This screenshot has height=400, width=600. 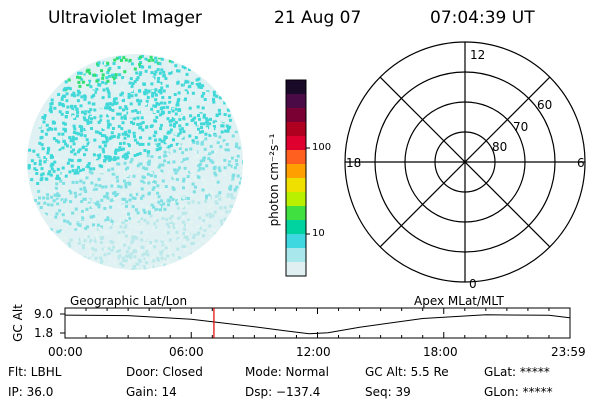 I want to click on status-gc-alt: GC Alt: 5.5 Re, so click(x=407, y=372).